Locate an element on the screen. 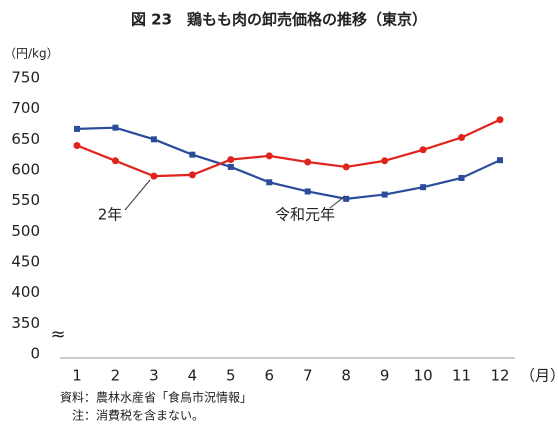  y-tick-label: 450 is located at coordinates (25, 262).